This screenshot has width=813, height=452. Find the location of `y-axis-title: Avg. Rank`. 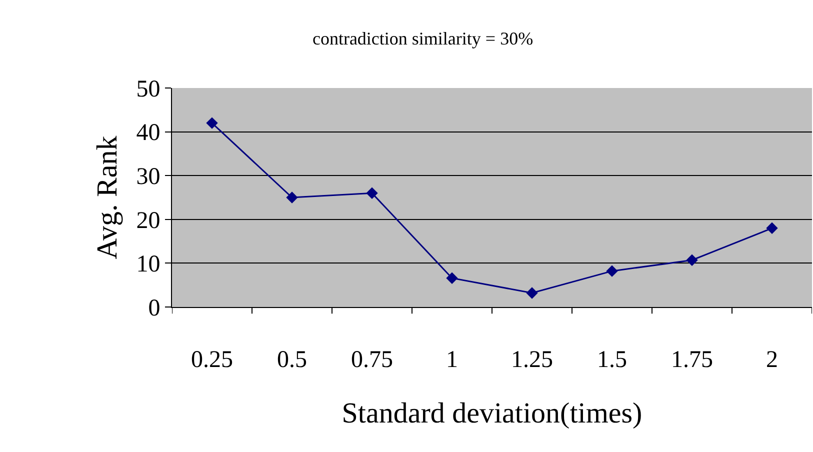

y-axis-title: Avg. Rank is located at coordinates (108, 197).